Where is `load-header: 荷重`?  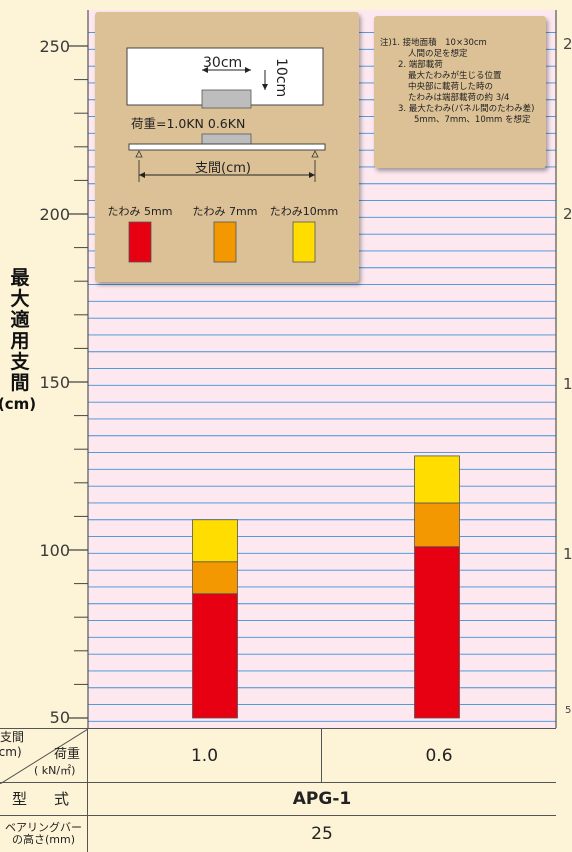
load-header: 荷重 is located at coordinates (67, 754).